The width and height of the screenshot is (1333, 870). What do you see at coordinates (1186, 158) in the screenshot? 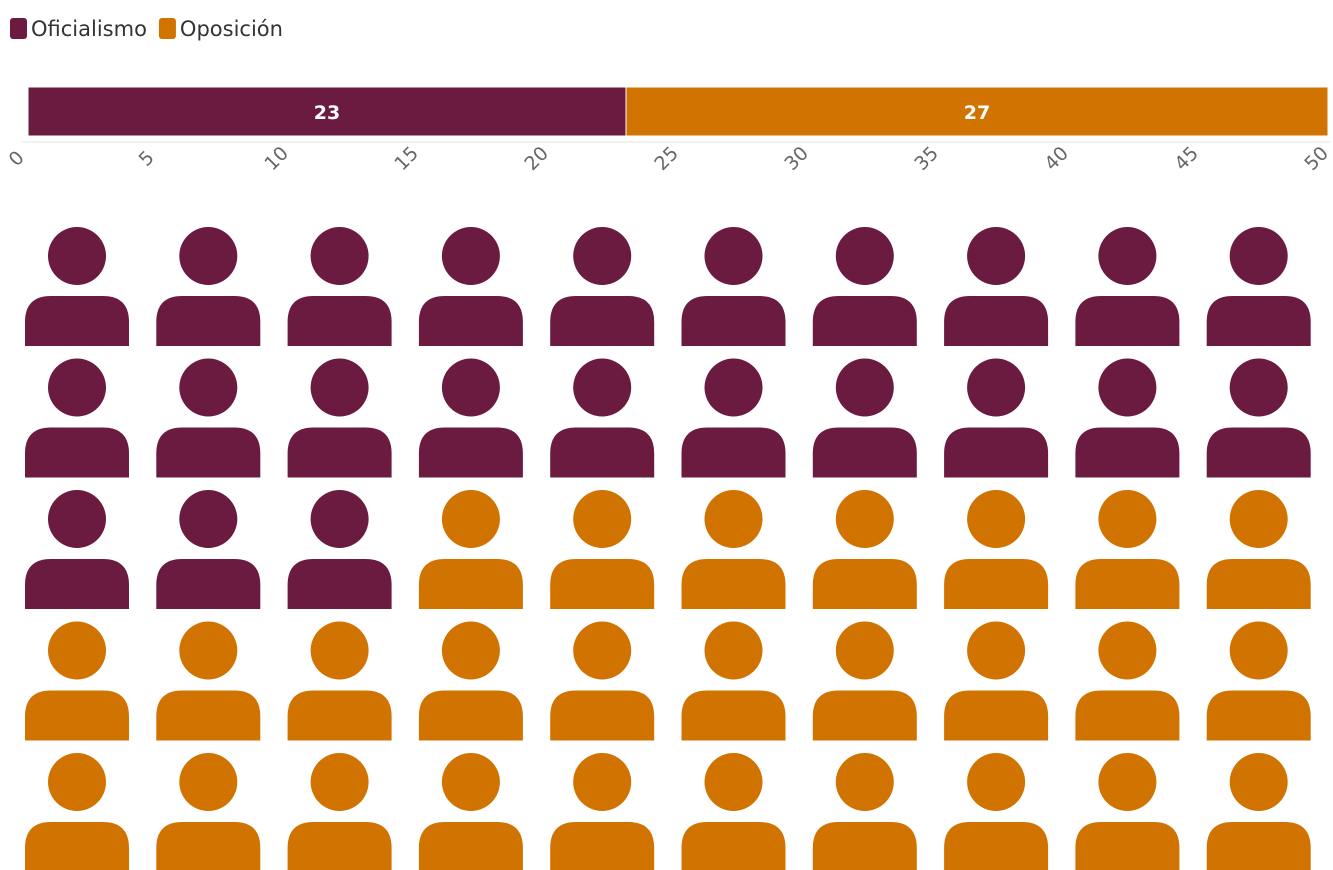
I see `x-tick-label-9: 45` at bounding box center [1186, 158].